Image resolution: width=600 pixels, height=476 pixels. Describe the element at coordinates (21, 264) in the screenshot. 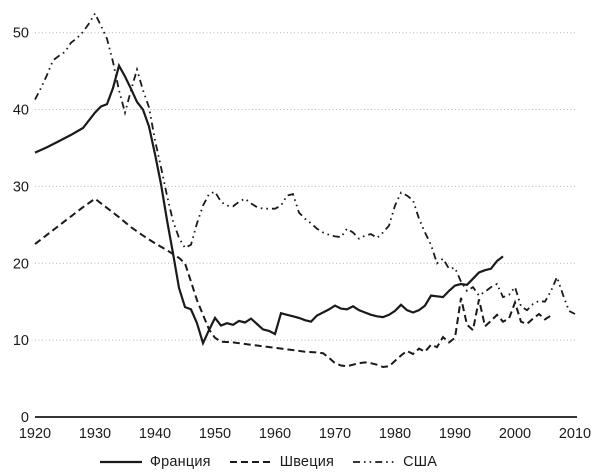

I see `y-tick-label-20: 20` at that location.